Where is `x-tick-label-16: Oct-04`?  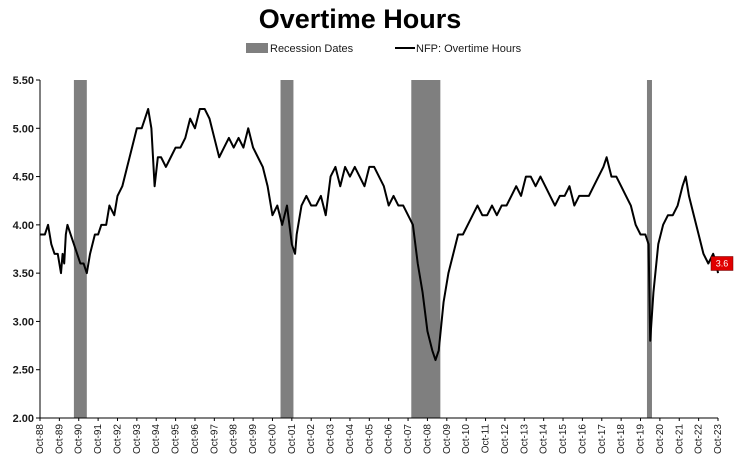
x-tick-label-16: Oct-04 is located at coordinates (350, 439).